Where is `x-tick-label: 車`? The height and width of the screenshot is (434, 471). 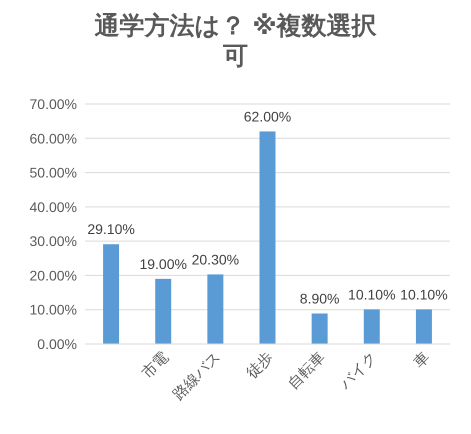 x-tick-label: 車 is located at coordinates (421, 360).